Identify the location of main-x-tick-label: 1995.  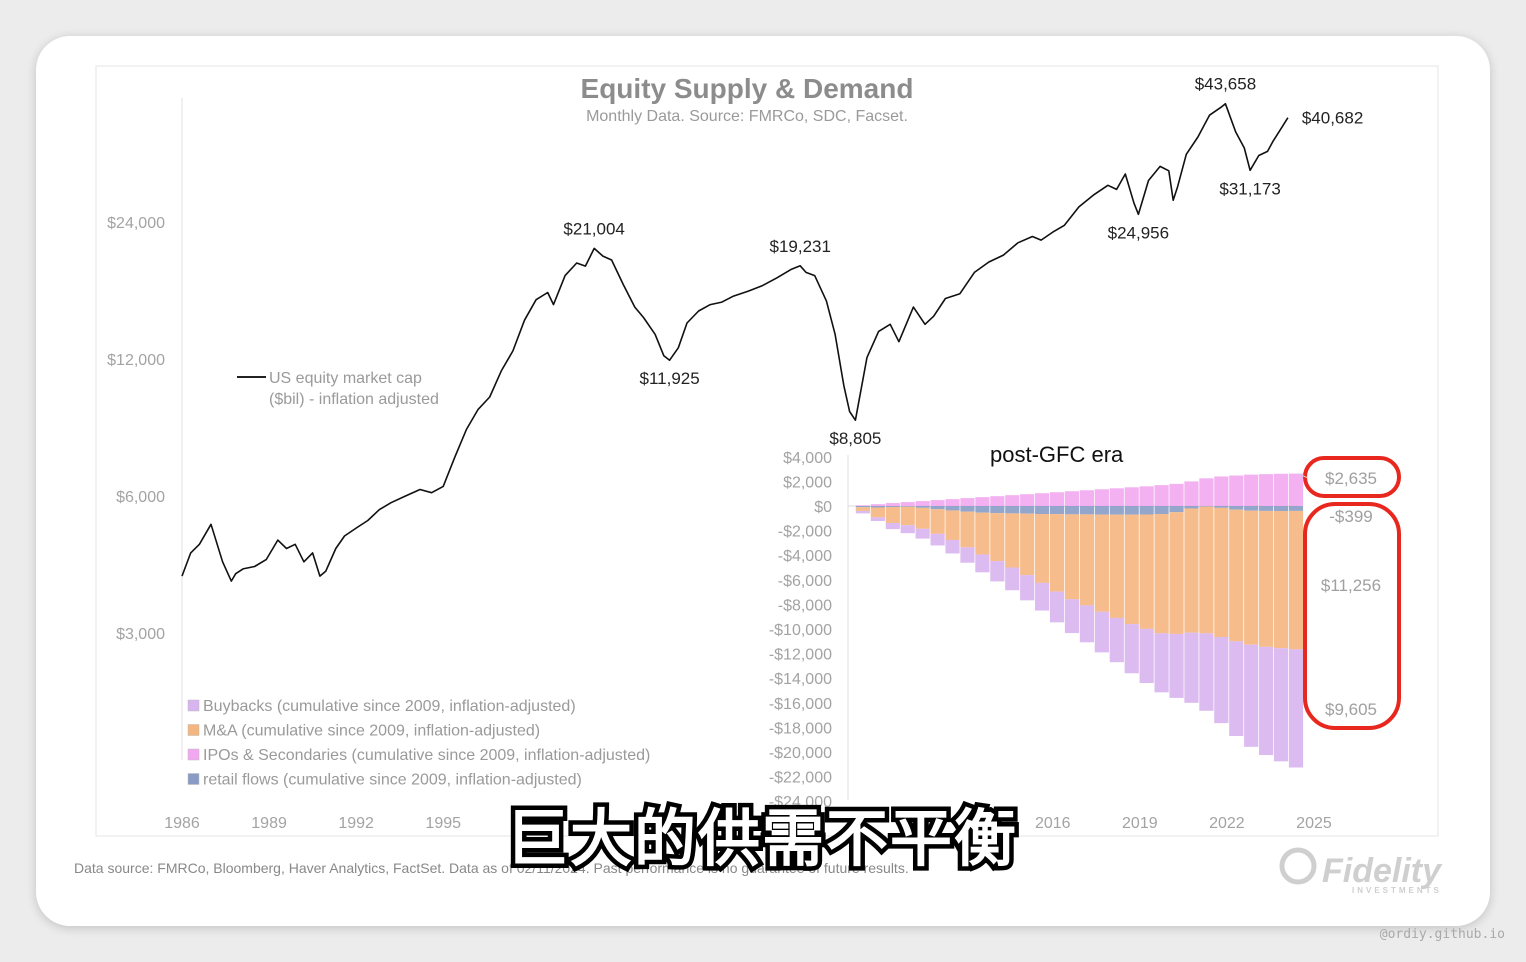
(443, 823).